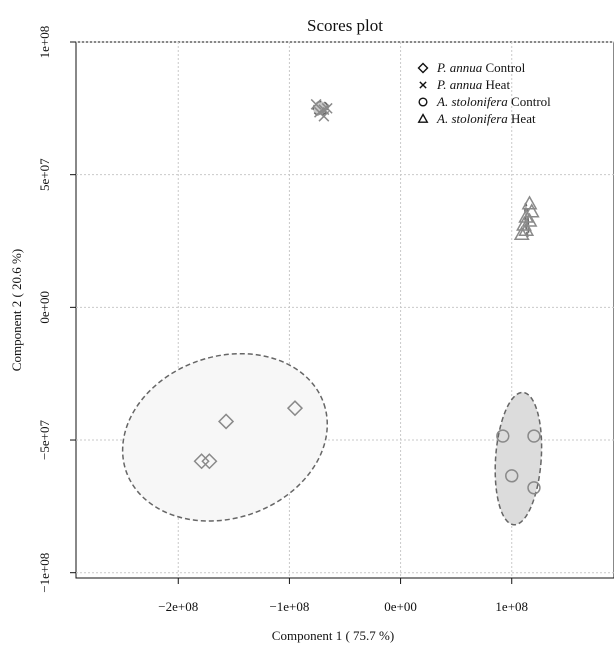  Describe the element at coordinates (289, 606) in the screenshot. I see `x-tick-label: −1e+08` at that location.